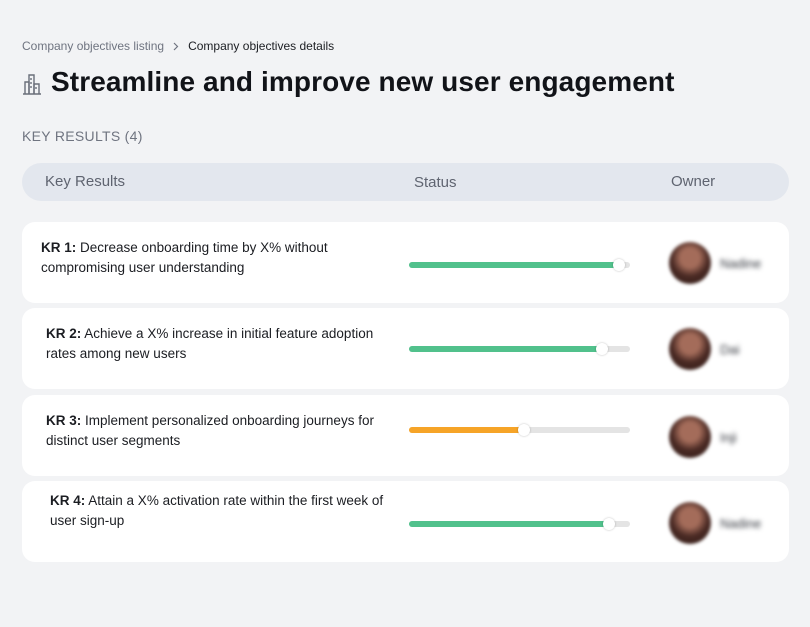 The width and height of the screenshot is (810, 627). I want to click on column-header-status: Status, so click(435, 182).